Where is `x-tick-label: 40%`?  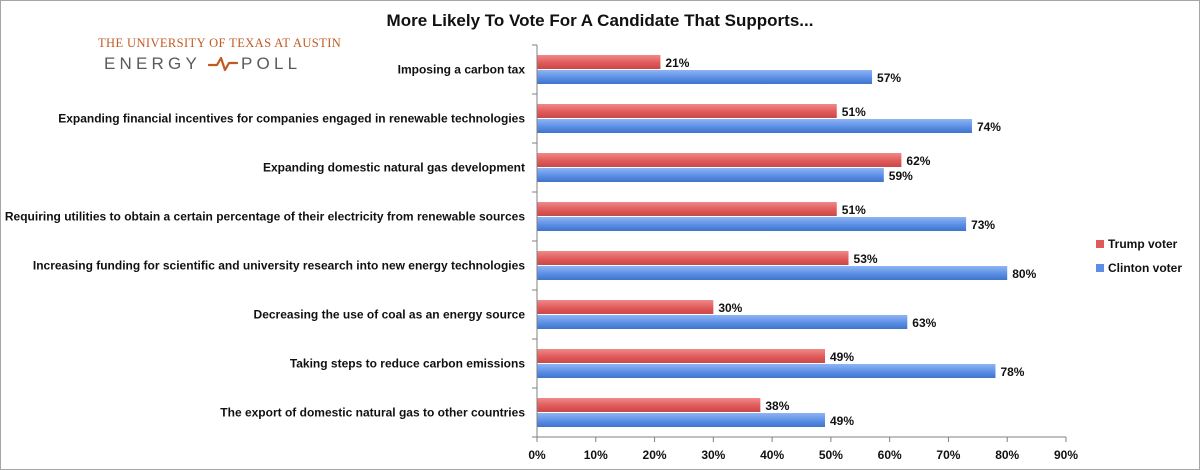
x-tick-label: 40% is located at coordinates (772, 455).